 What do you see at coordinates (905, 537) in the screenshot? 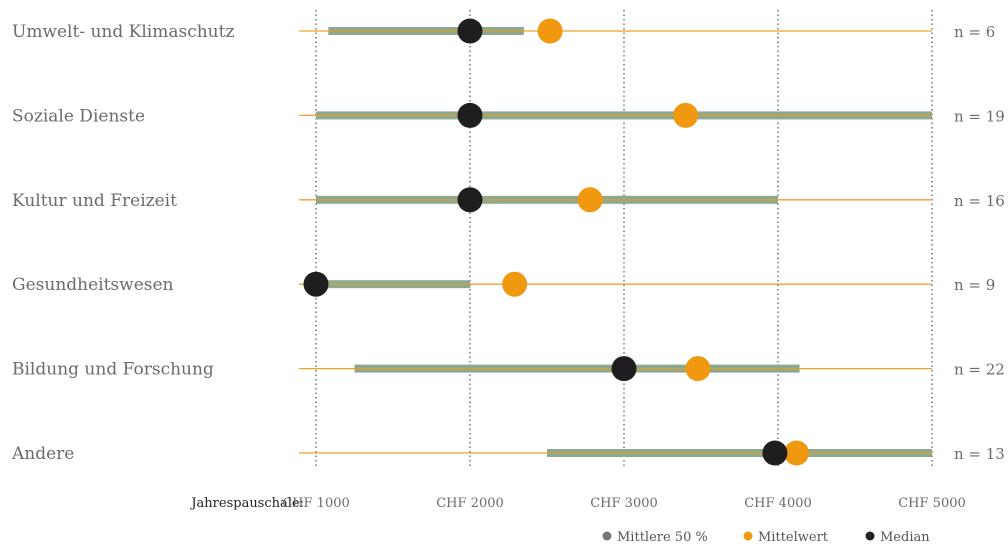
I see `legend-label: Median` at bounding box center [905, 537].